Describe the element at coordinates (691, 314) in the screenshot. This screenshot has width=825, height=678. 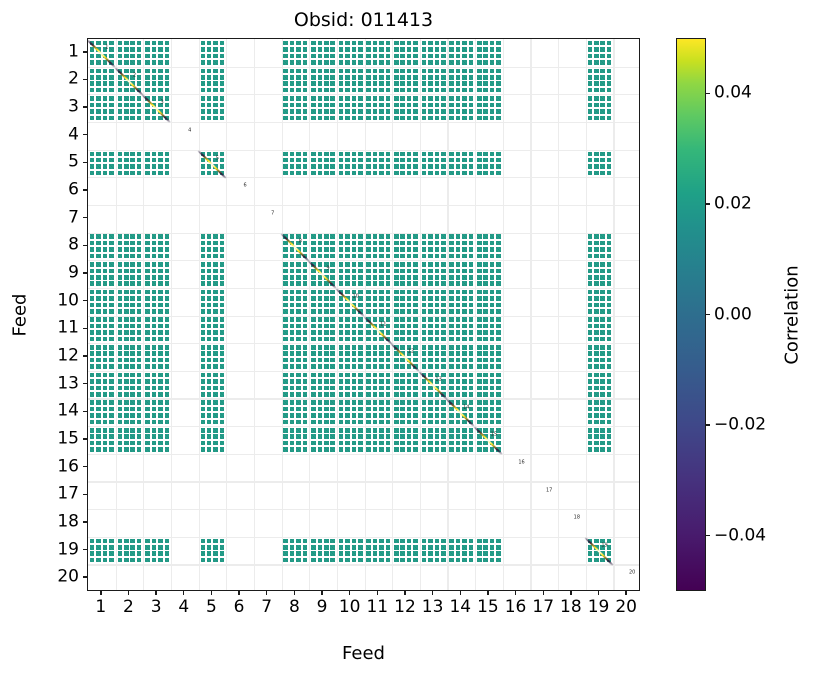
I see `colorbar` at that location.